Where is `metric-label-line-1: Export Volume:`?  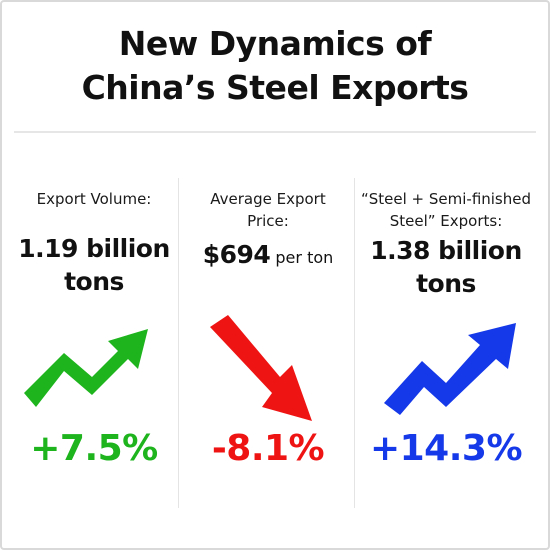
metric-label-line-1: Export Volume: is located at coordinates (94, 199).